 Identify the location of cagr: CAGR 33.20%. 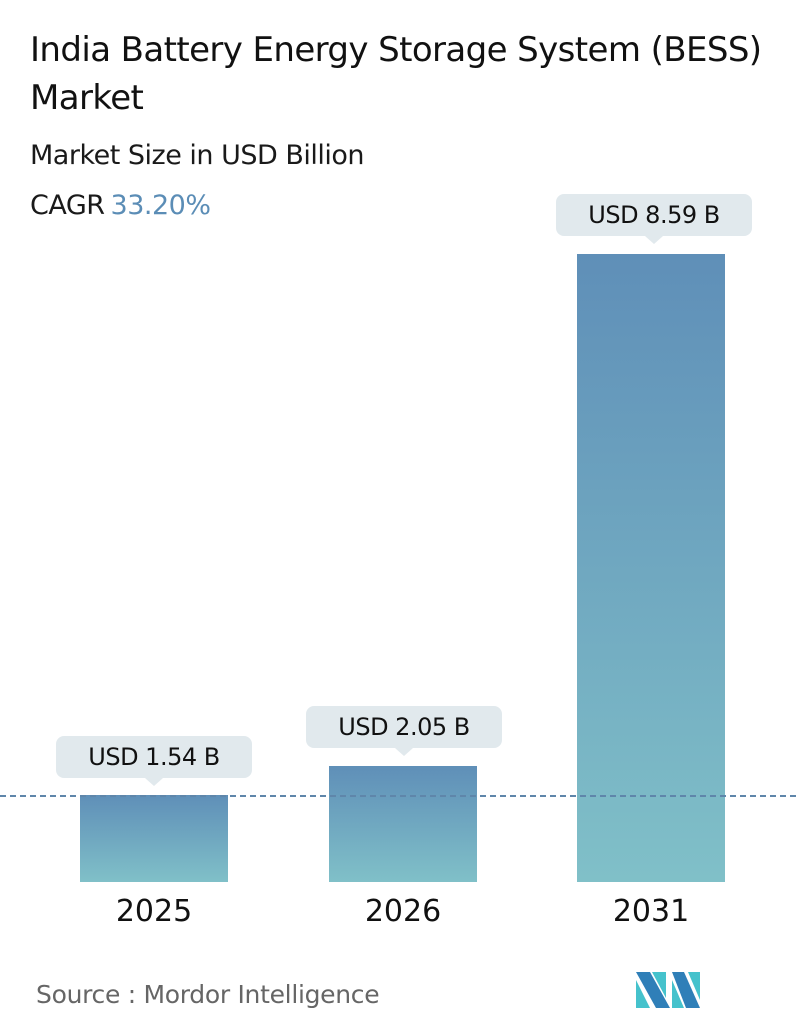
(120, 205).